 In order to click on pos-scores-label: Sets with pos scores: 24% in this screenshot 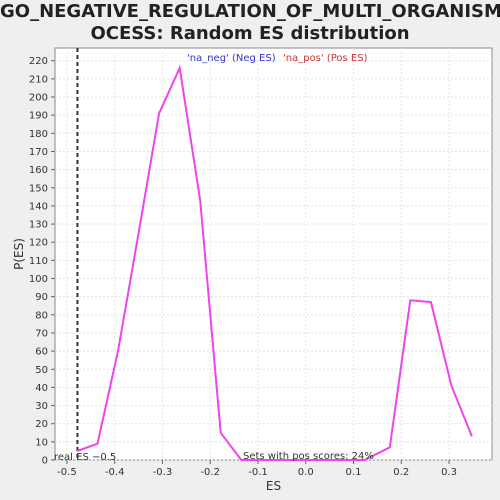, I will do `click(308, 456)`.